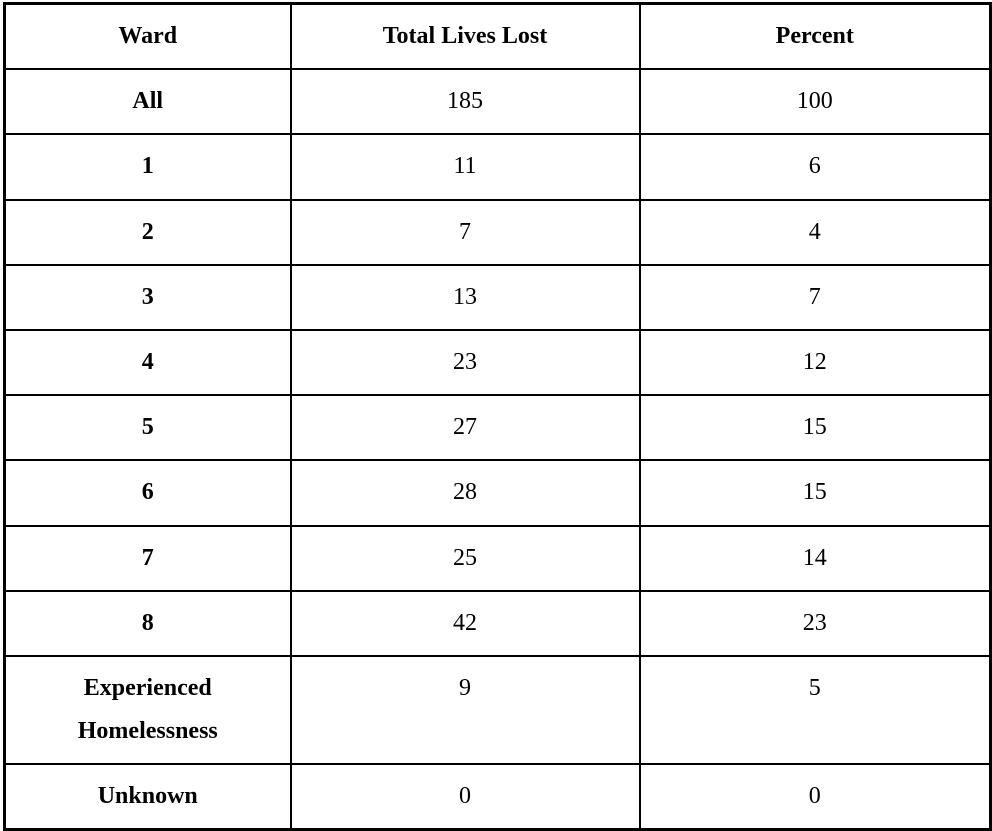 The image size is (992, 831). I want to click on header-percent: Percent, so click(815, 36).